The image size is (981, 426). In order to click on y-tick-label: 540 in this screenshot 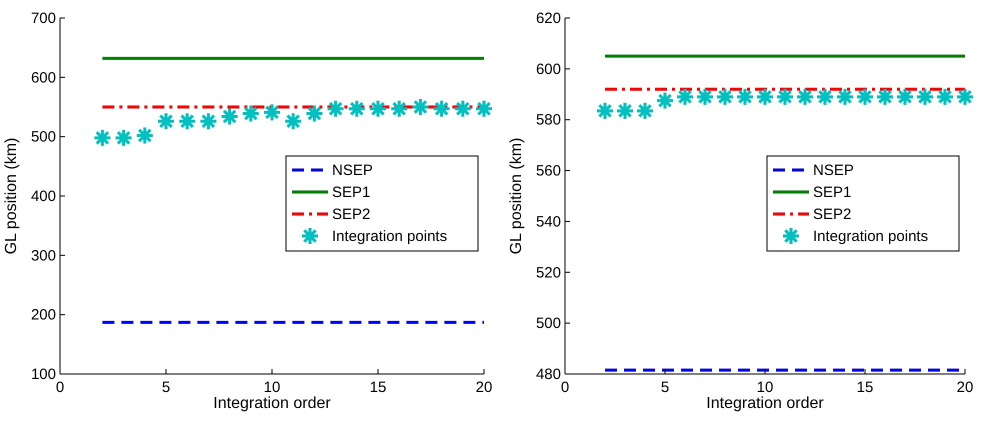, I will do `click(548, 221)`.